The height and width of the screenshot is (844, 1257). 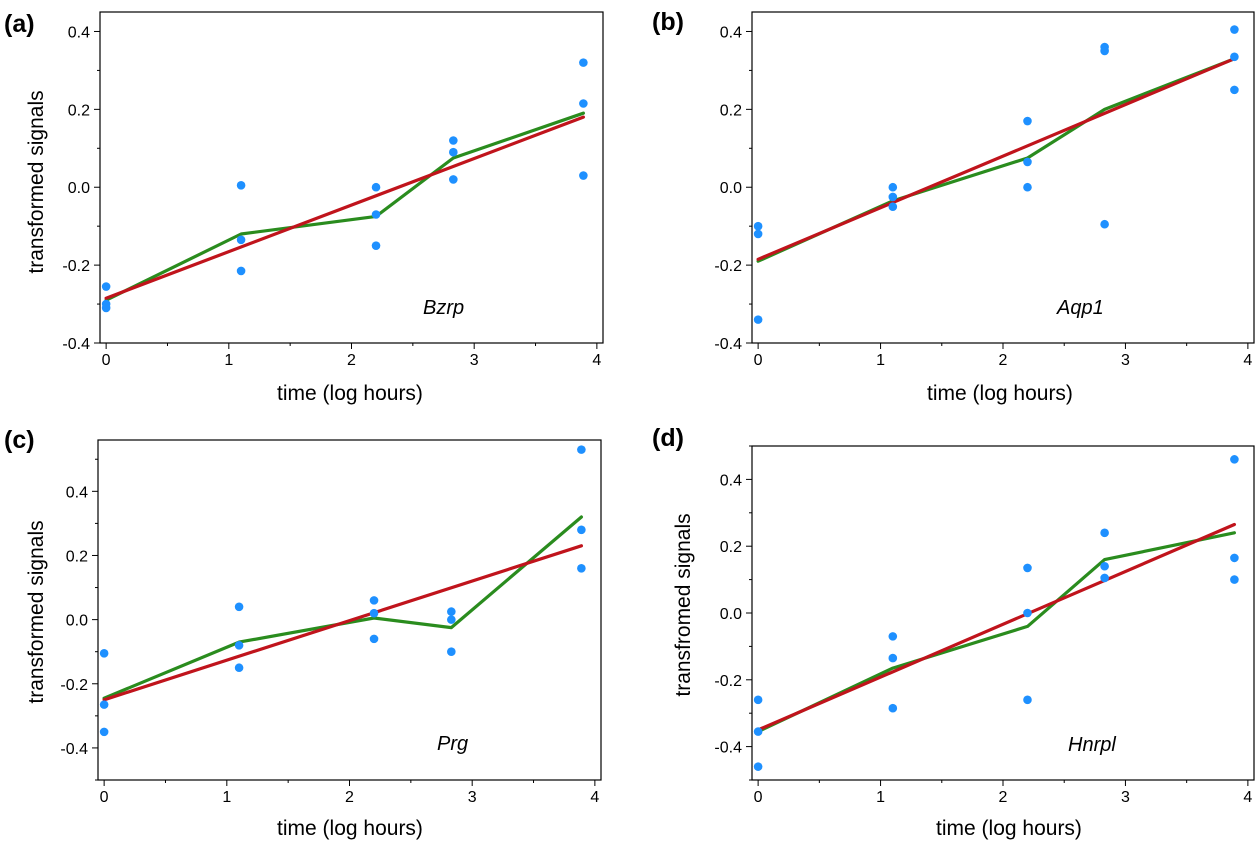 I want to click on panel-b-ytick-label: 0.4, so click(x=731, y=32).